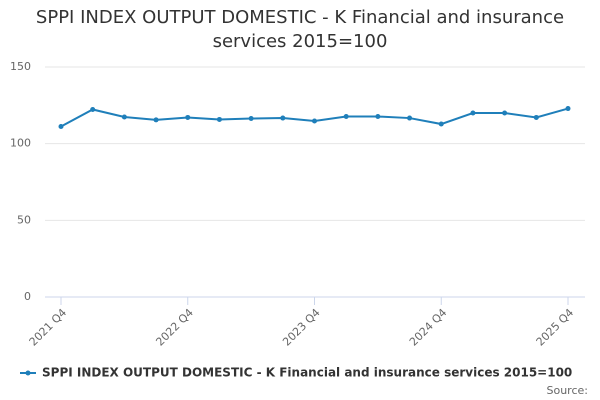 The height and width of the screenshot is (400, 600). What do you see at coordinates (20, 66) in the screenshot?
I see `y-tick-label: 150` at bounding box center [20, 66].